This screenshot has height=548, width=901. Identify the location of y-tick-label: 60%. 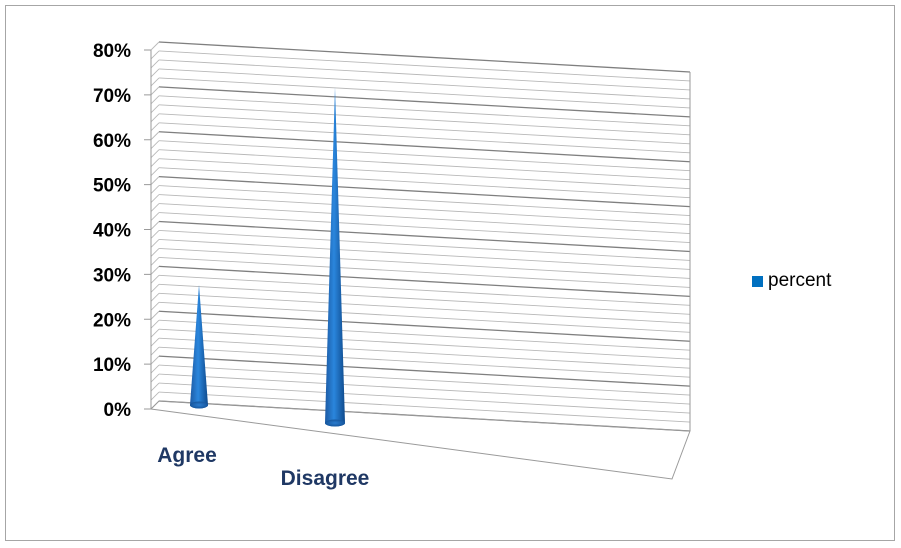
(112, 141).